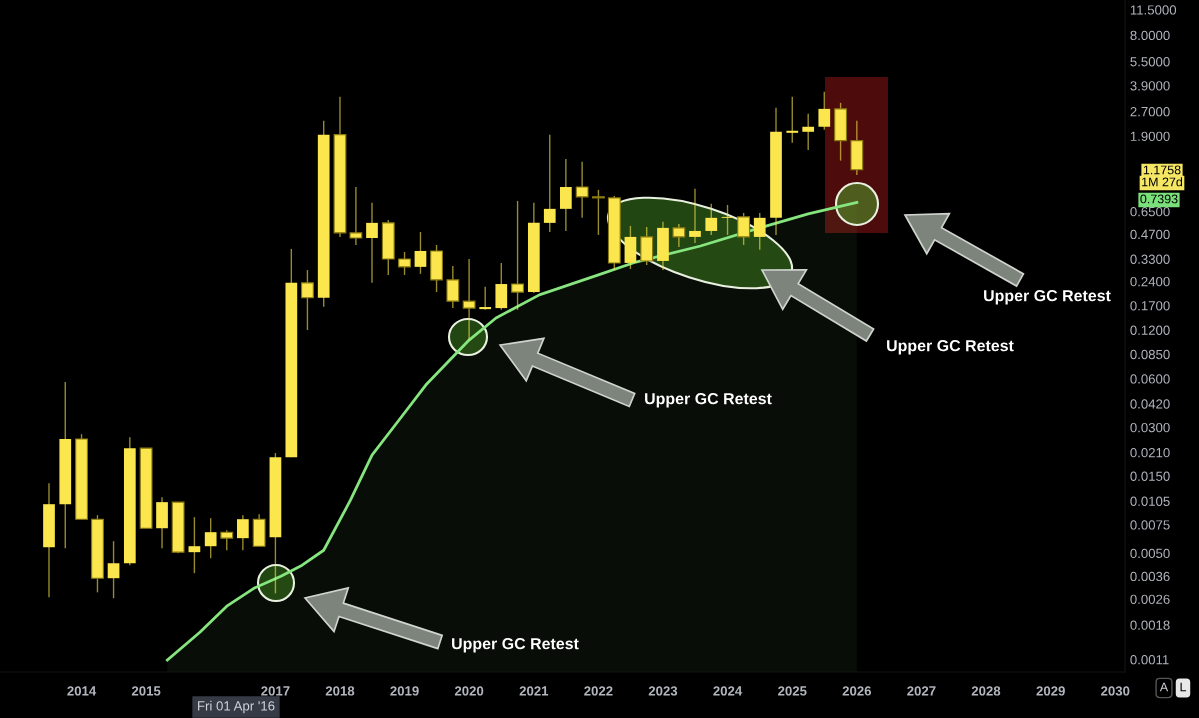 The width and height of the screenshot is (1199, 718). What do you see at coordinates (857, 691) in the screenshot?
I see `x-tick-label: 2026` at bounding box center [857, 691].